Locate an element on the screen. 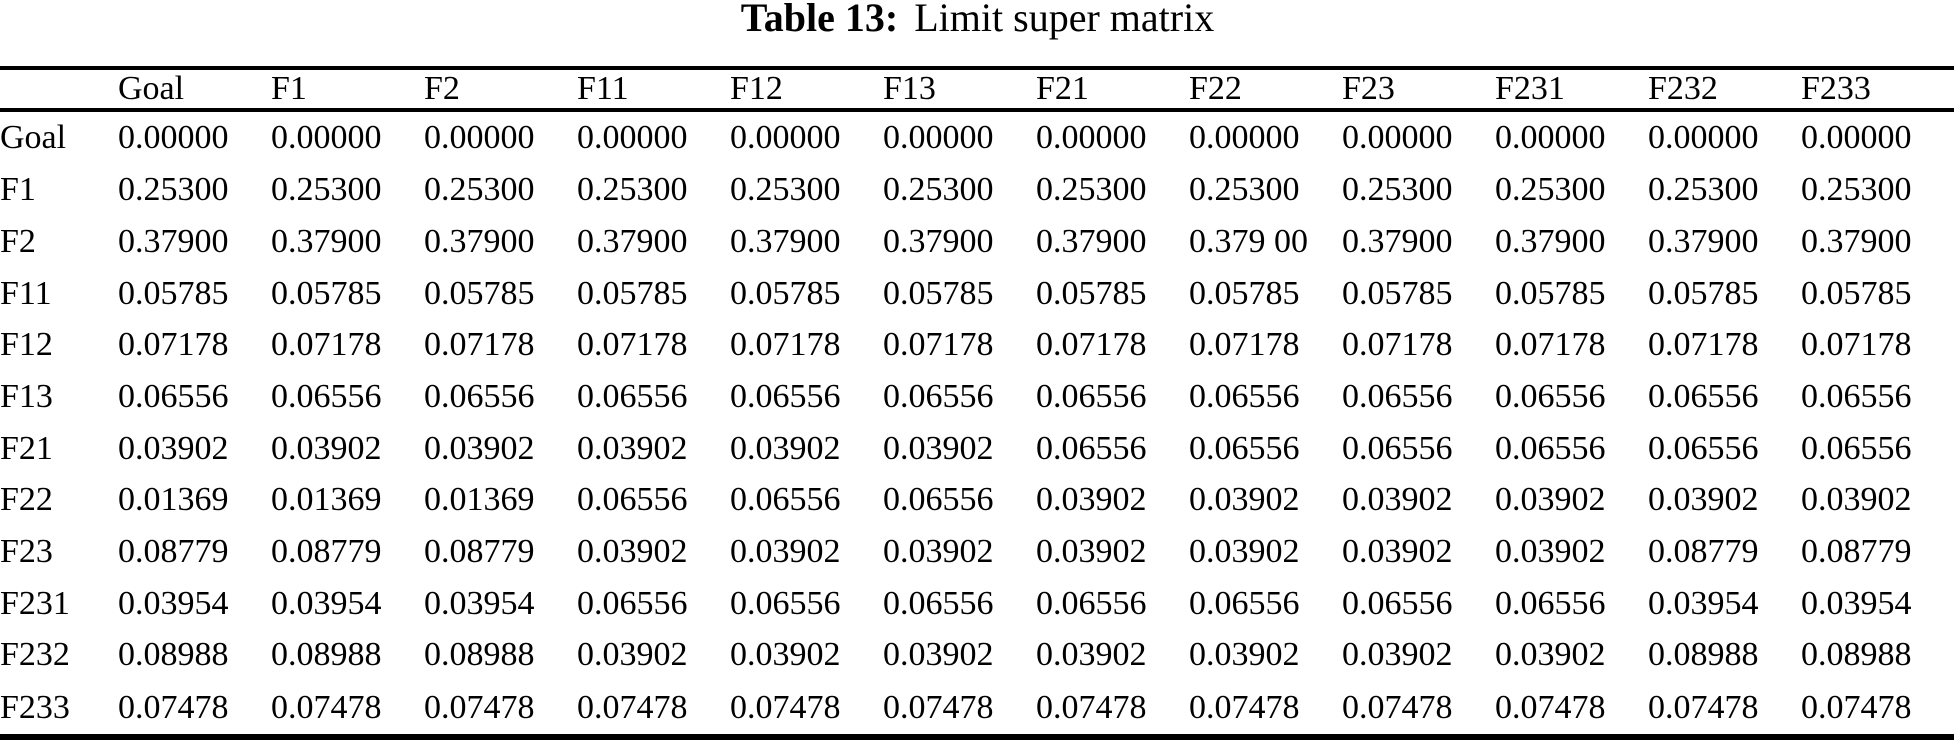 The width and height of the screenshot is (1955, 744). cell-f13-f13: 0.06556 is located at coordinates (938, 396).